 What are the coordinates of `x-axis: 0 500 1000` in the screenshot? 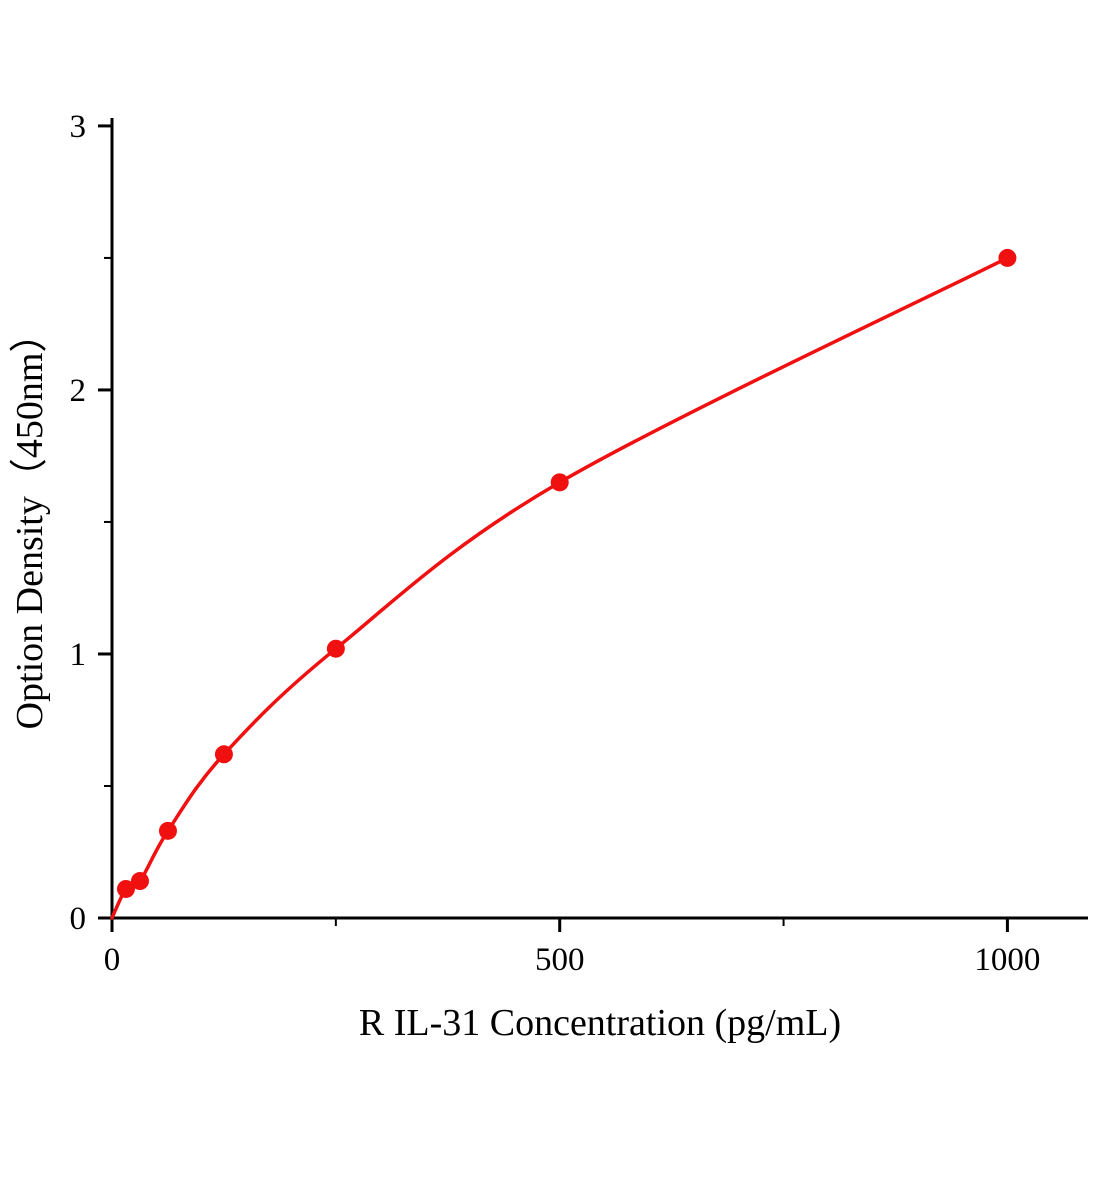 It's located at (596, 947).